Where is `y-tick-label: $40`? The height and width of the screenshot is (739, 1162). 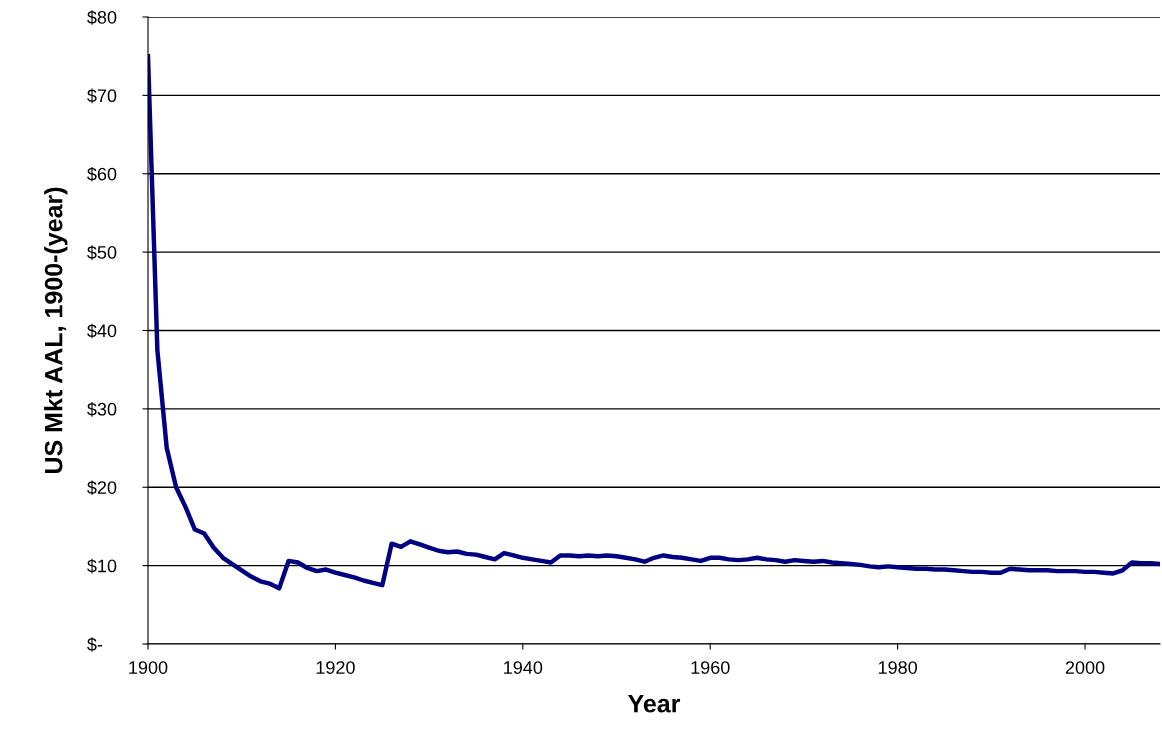 y-tick-label: $40 is located at coordinates (102, 331).